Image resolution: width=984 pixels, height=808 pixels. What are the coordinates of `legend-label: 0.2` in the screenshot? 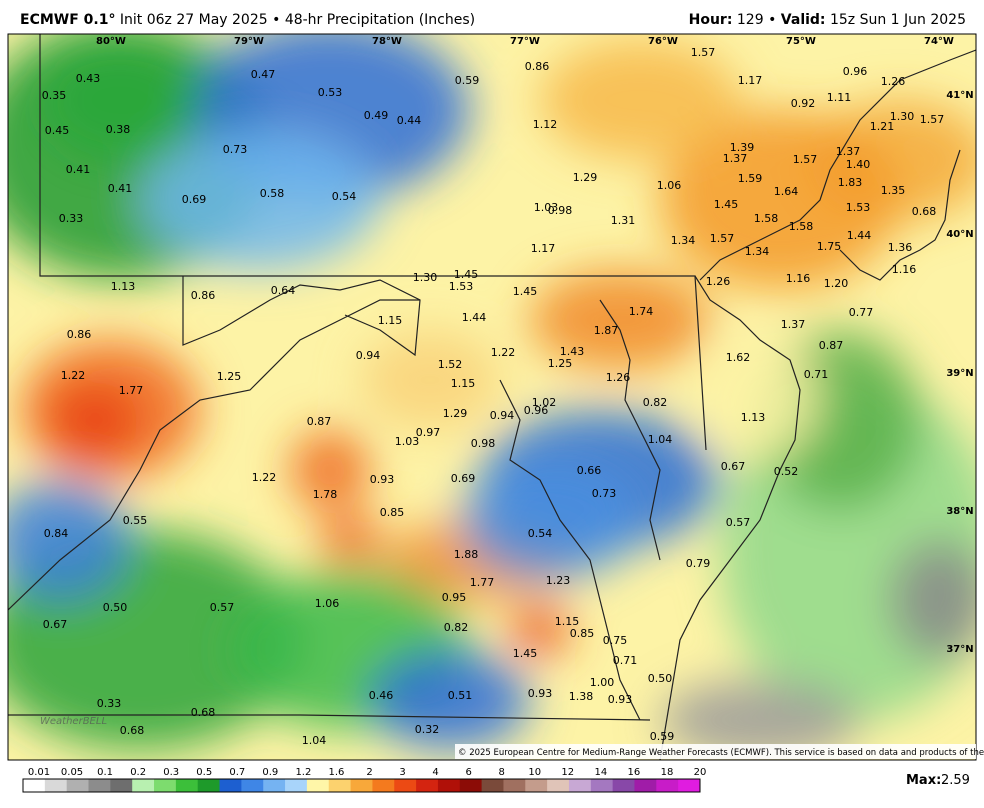 It's located at (138, 772).